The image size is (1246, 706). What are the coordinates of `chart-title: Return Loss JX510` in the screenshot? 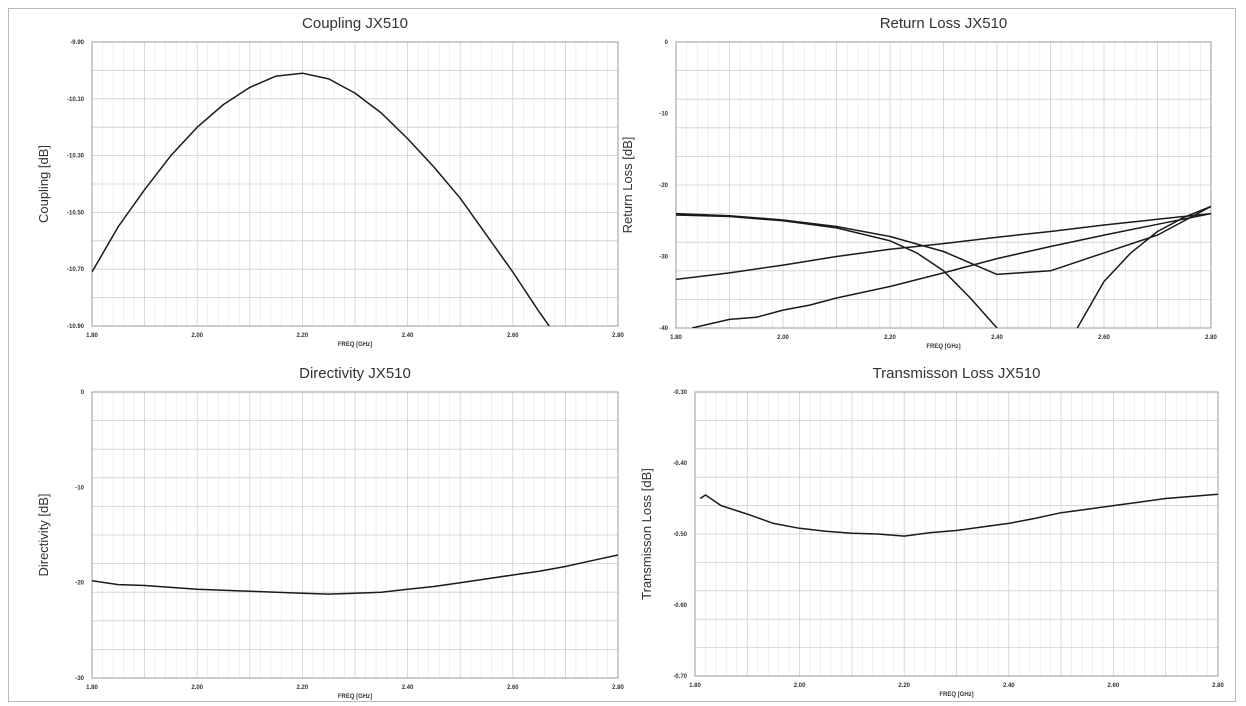 It's located at (944, 23).